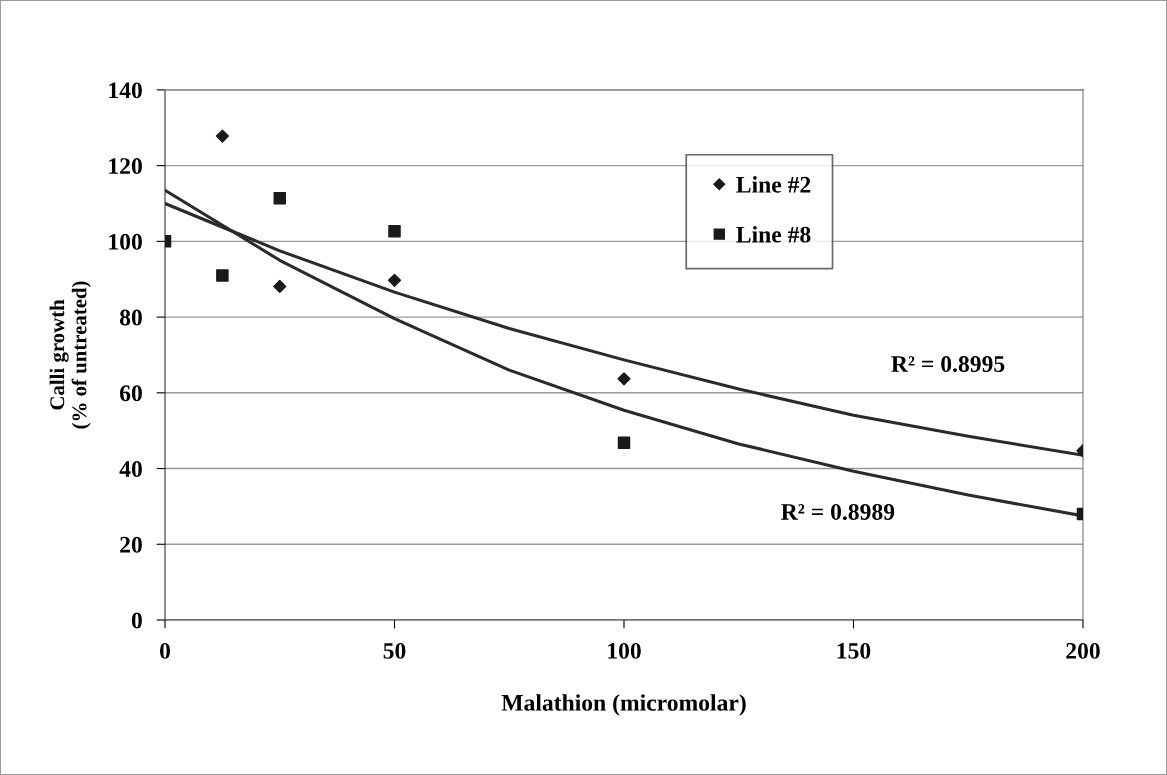 This screenshot has height=775, width=1167. Describe the element at coordinates (130, 317) in the screenshot. I see `y-tick-label: 80` at that location.